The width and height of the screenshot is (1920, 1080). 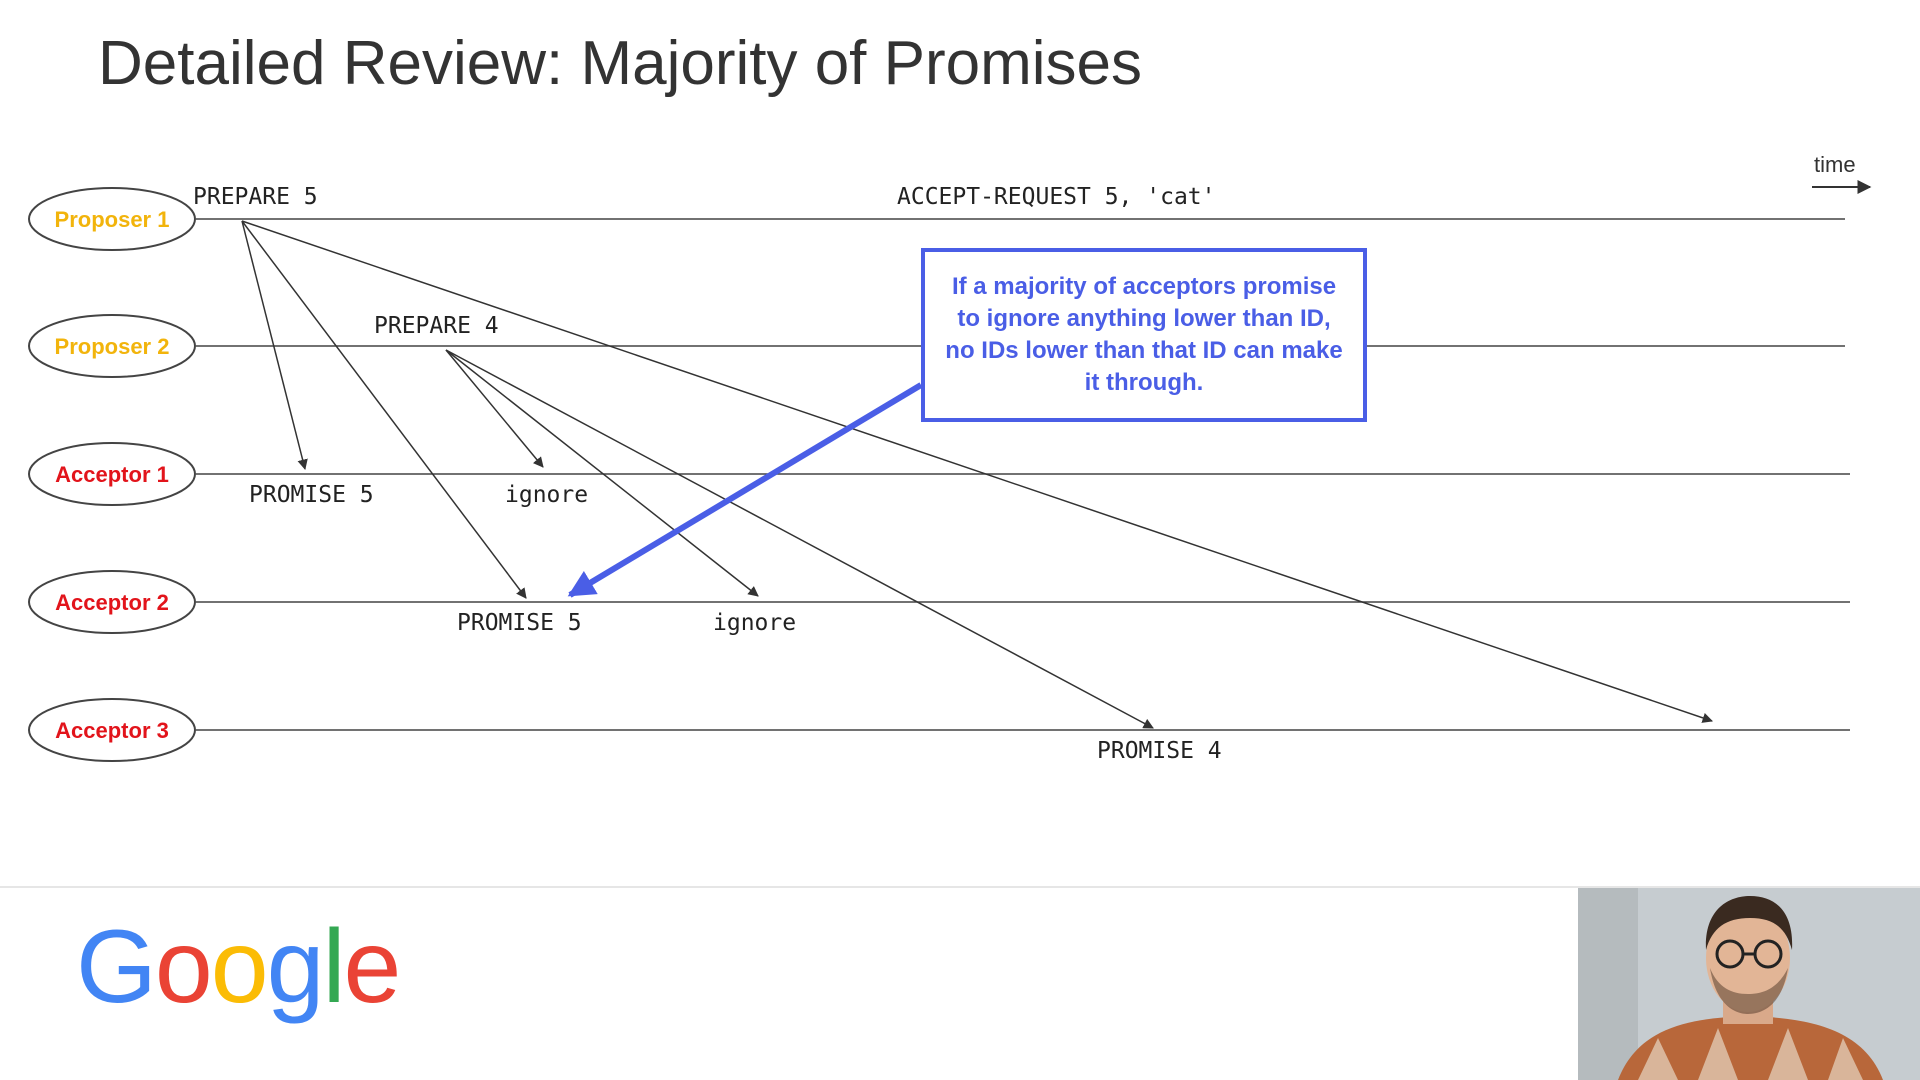 I want to click on node-acceptor-1: Acceptor 1, so click(x=112, y=474).